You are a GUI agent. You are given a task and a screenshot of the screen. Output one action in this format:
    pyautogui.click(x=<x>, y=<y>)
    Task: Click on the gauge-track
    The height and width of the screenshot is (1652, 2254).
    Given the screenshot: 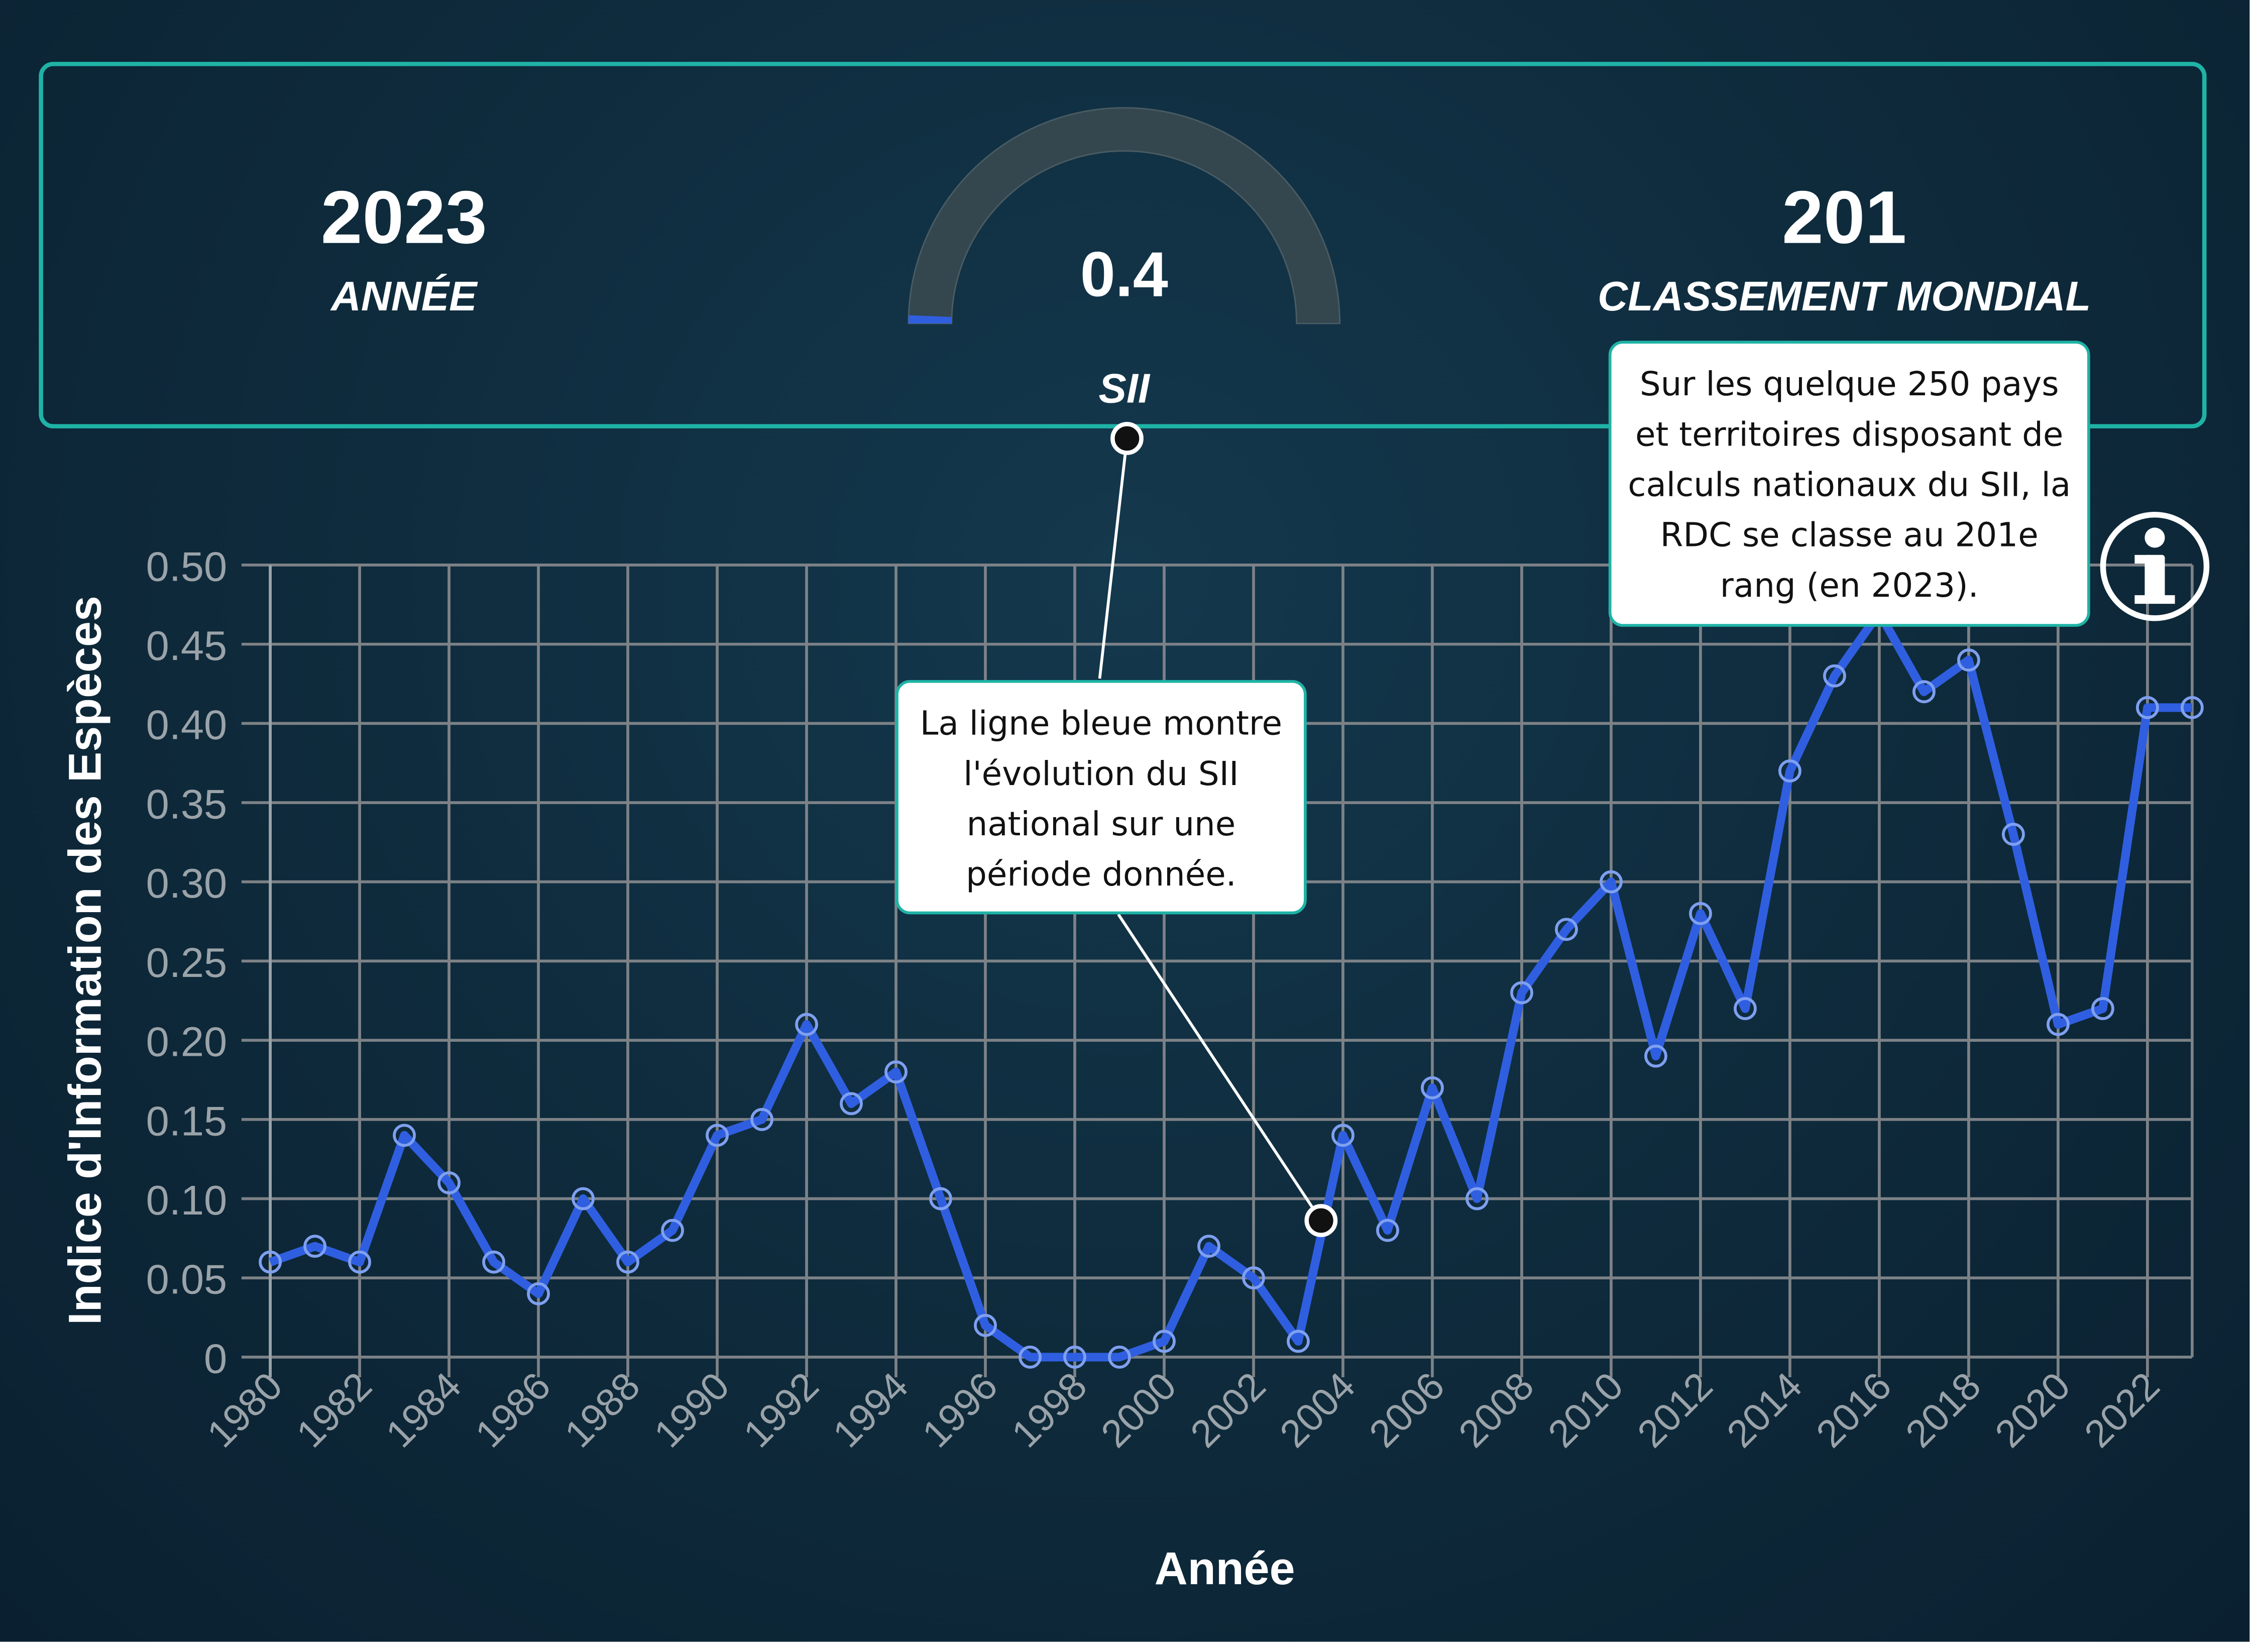 What is the action you would take?
    pyautogui.click(x=1124, y=215)
    